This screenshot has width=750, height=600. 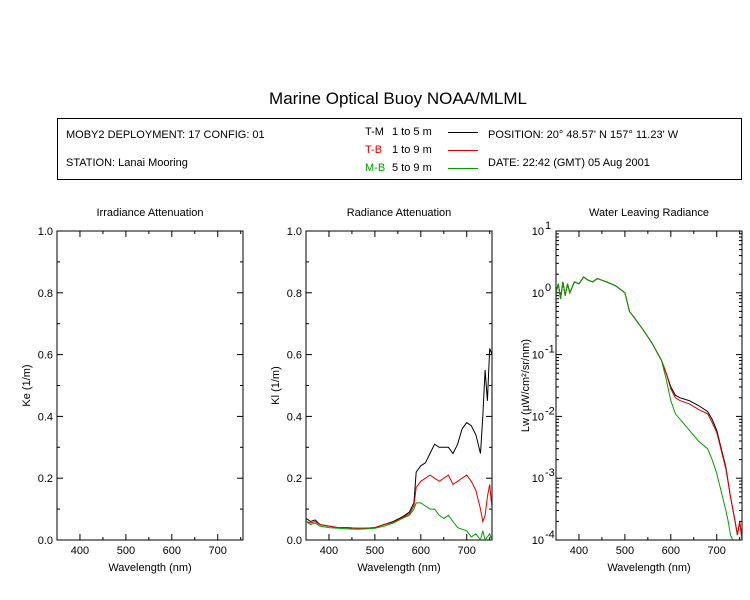 What do you see at coordinates (375, 168) in the screenshot?
I see `legend-code-mb: M-B` at bounding box center [375, 168].